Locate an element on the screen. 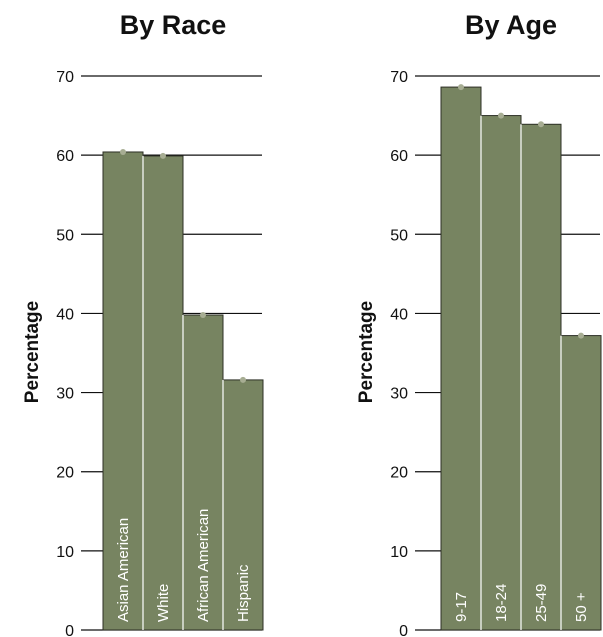 This screenshot has width=603, height=637. category-label: Hispanic is located at coordinates (243, 593).